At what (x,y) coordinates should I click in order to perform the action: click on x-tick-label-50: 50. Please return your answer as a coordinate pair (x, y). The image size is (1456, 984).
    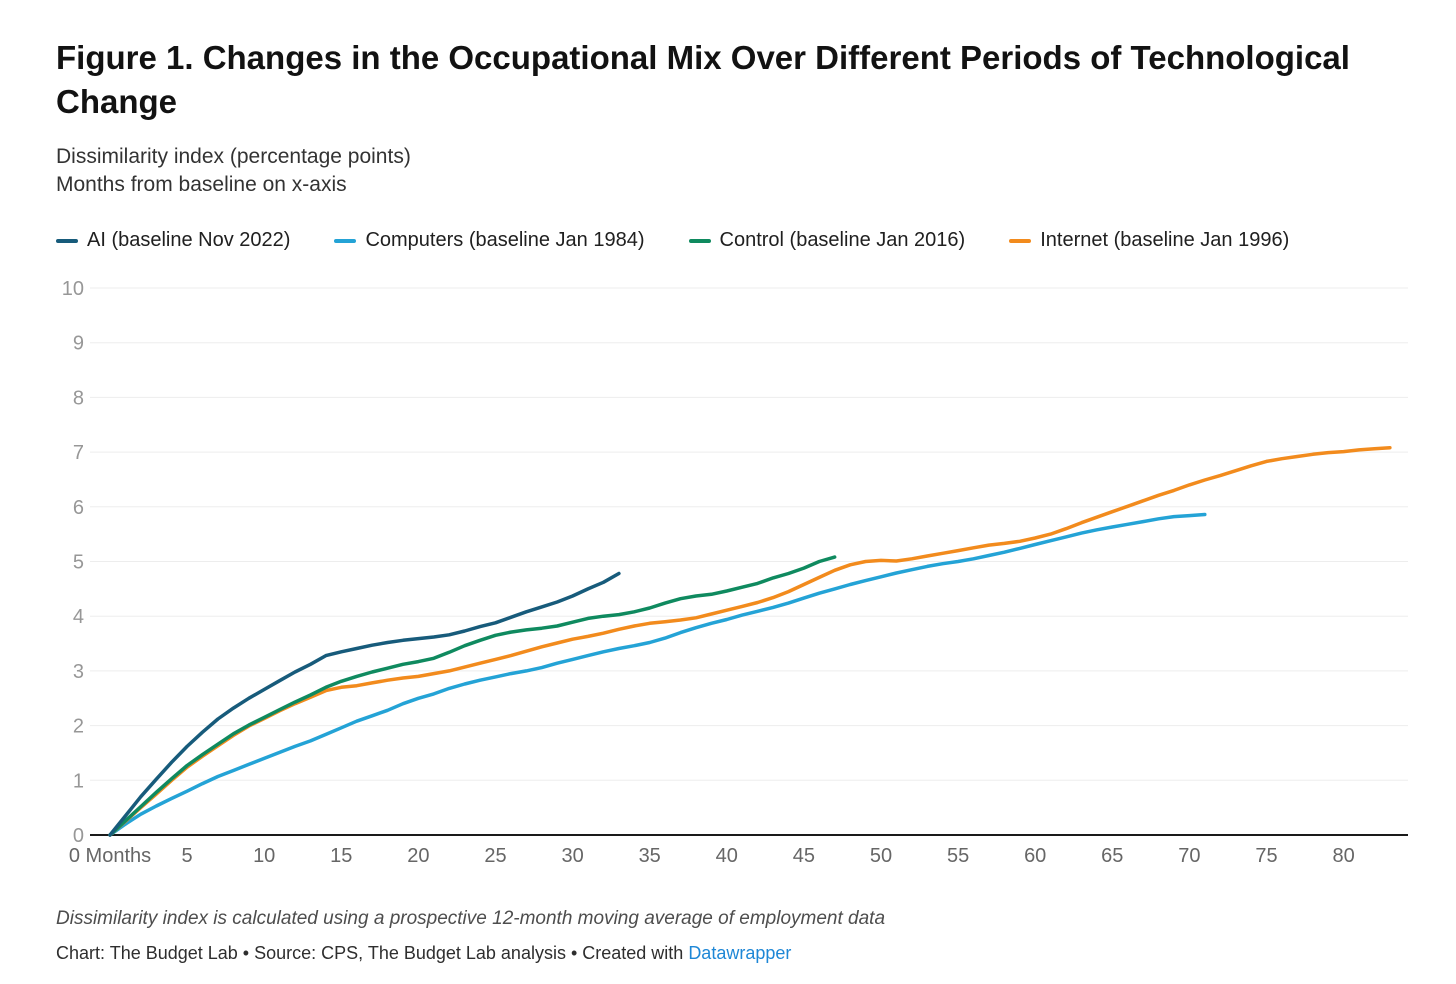
    Looking at the image, I should click on (881, 856).